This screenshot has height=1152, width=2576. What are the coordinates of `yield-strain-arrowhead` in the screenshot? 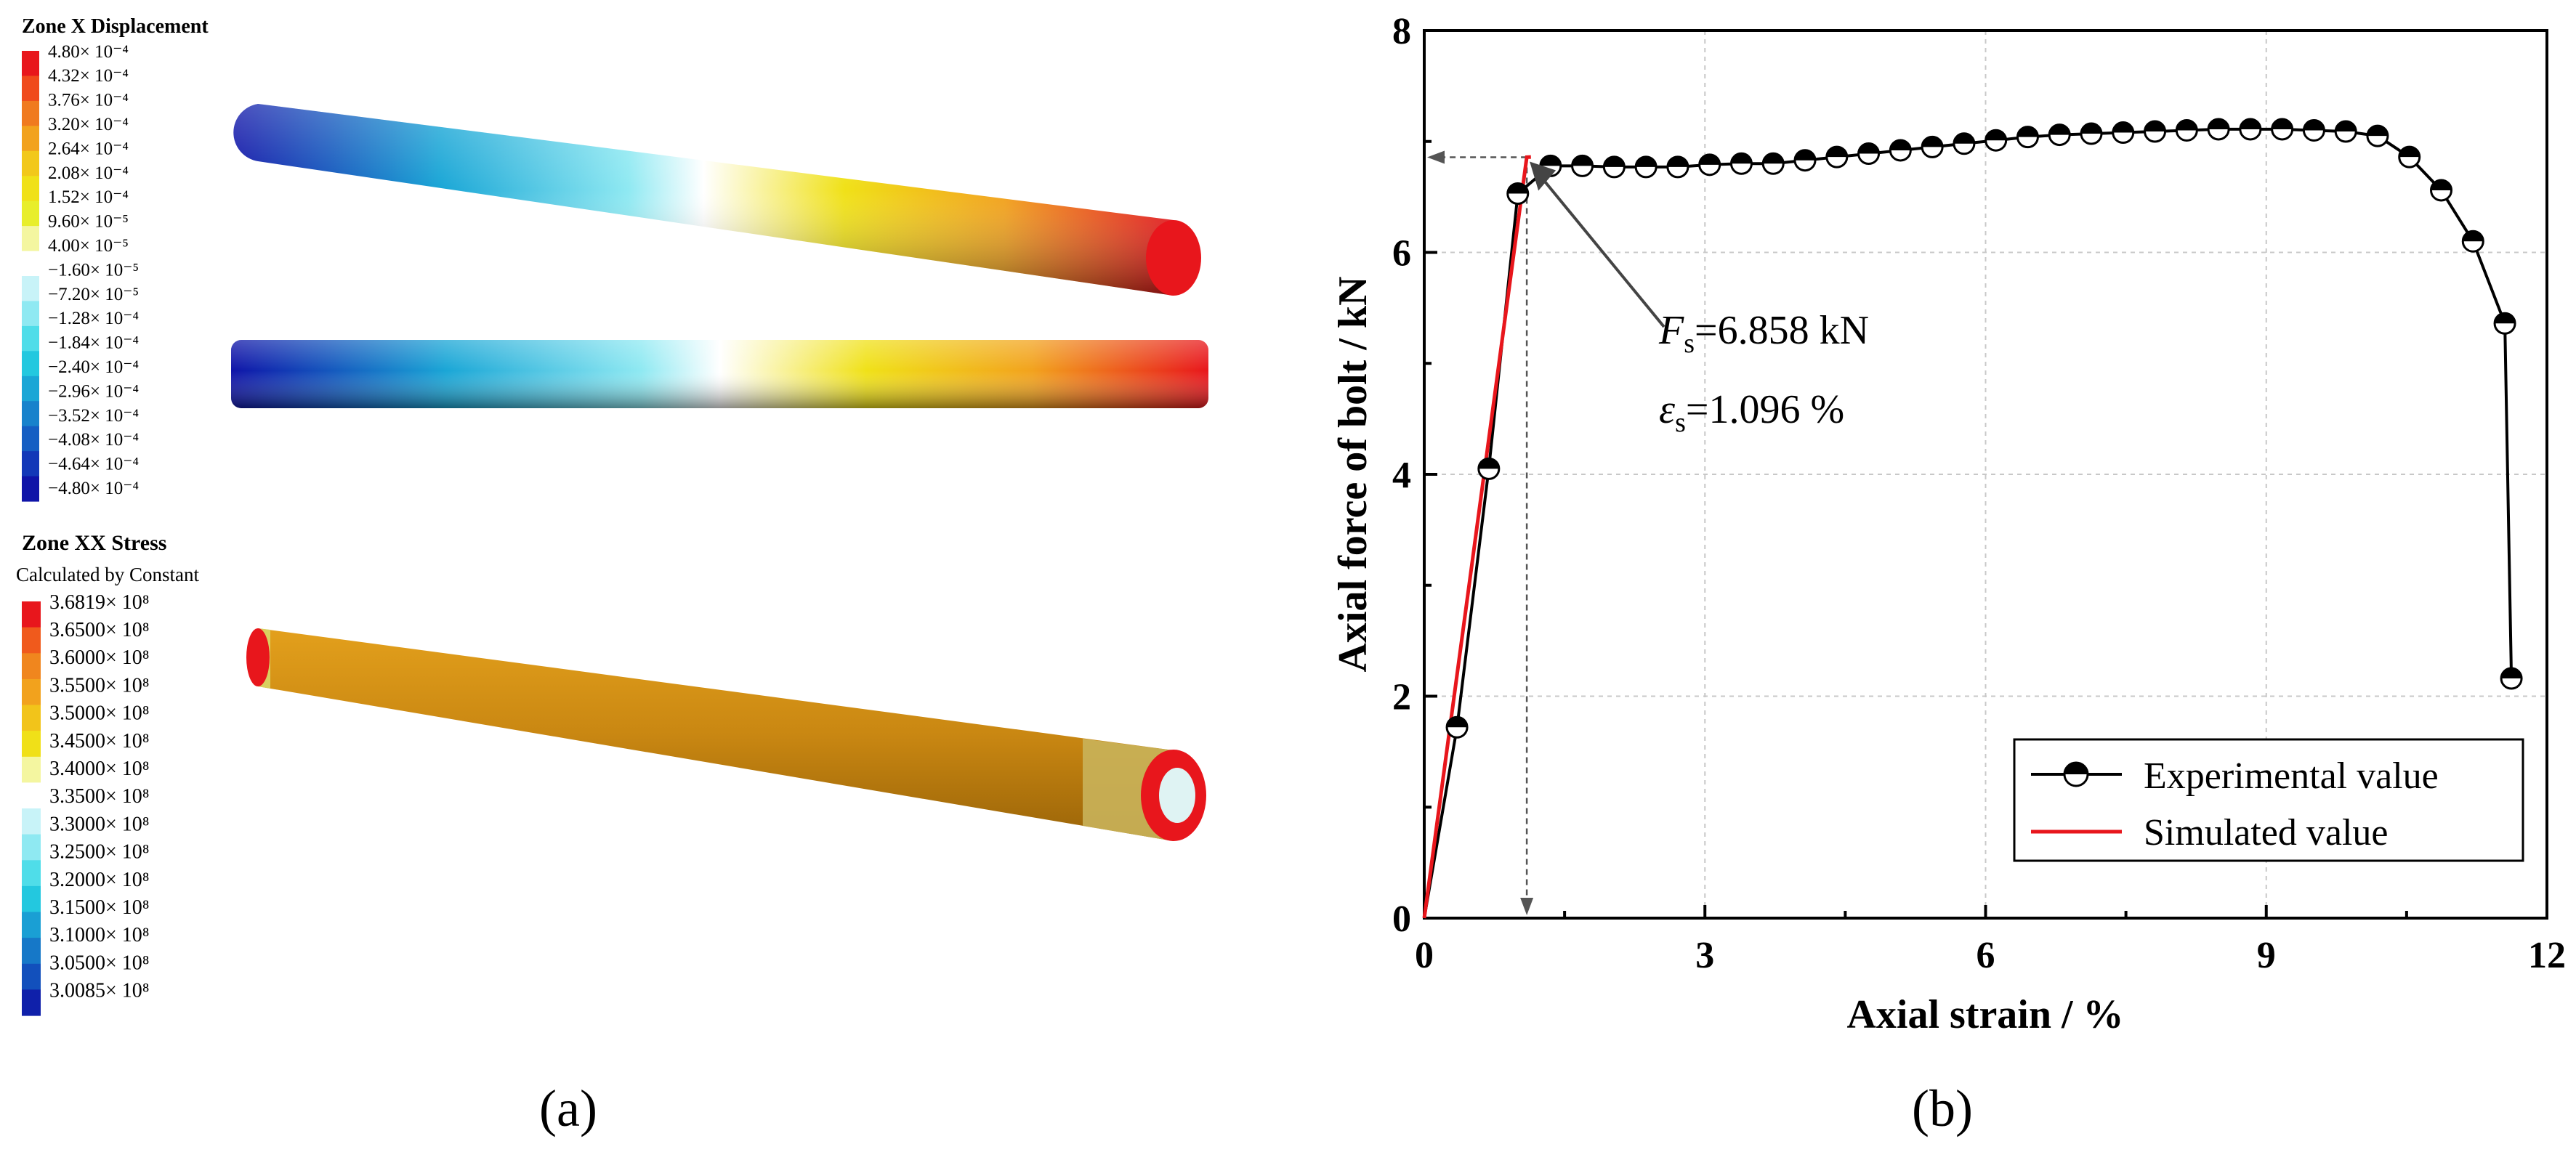 It's located at (1527, 906).